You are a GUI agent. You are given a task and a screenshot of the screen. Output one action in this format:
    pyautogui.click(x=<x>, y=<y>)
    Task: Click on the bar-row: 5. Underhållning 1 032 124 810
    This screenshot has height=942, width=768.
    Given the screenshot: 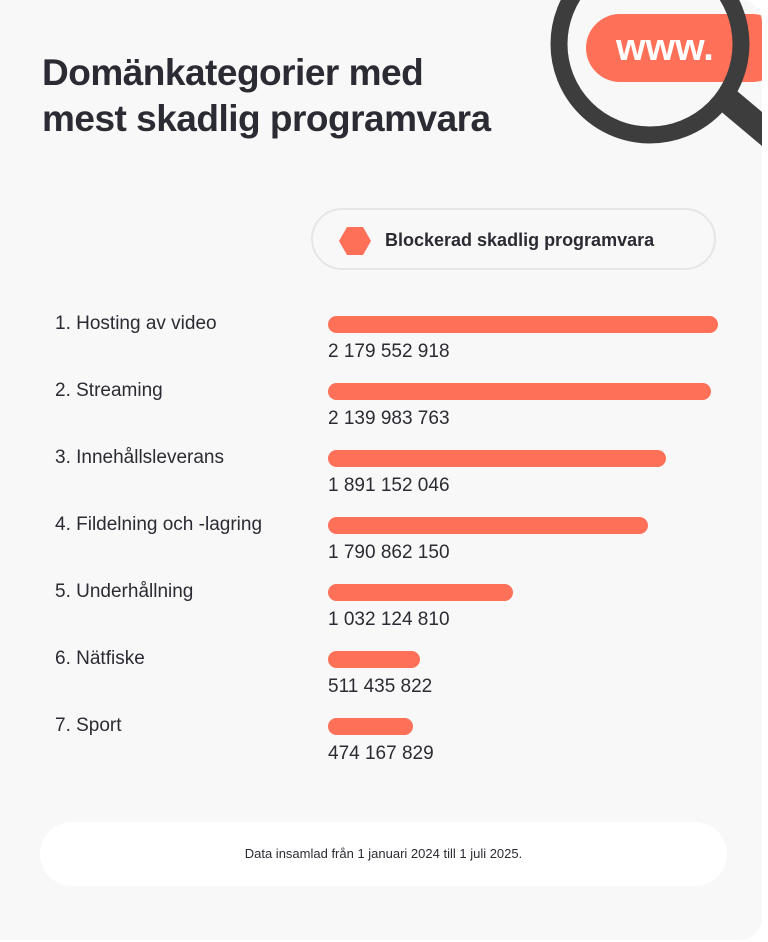 What is the action you would take?
    pyautogui.click(x=381, y=611)
    